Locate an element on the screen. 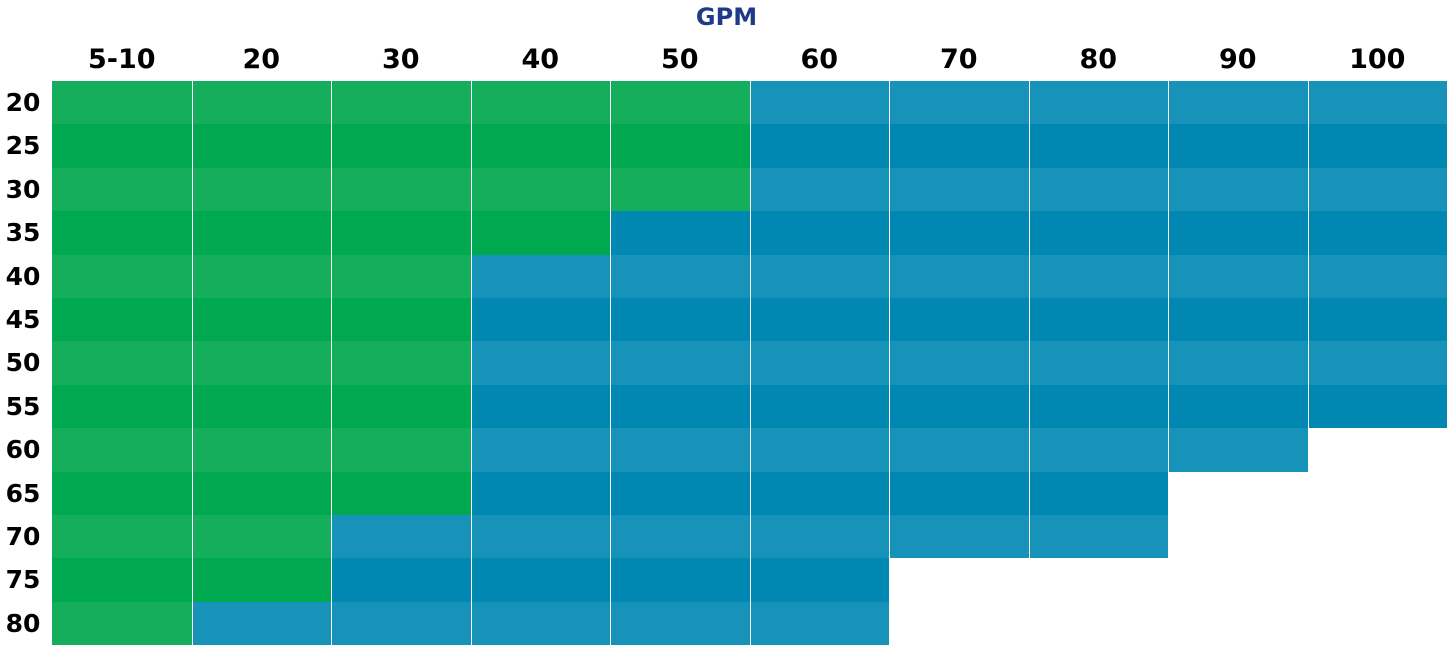  column-label-90: 90 is located at coordinates (1237, 59).